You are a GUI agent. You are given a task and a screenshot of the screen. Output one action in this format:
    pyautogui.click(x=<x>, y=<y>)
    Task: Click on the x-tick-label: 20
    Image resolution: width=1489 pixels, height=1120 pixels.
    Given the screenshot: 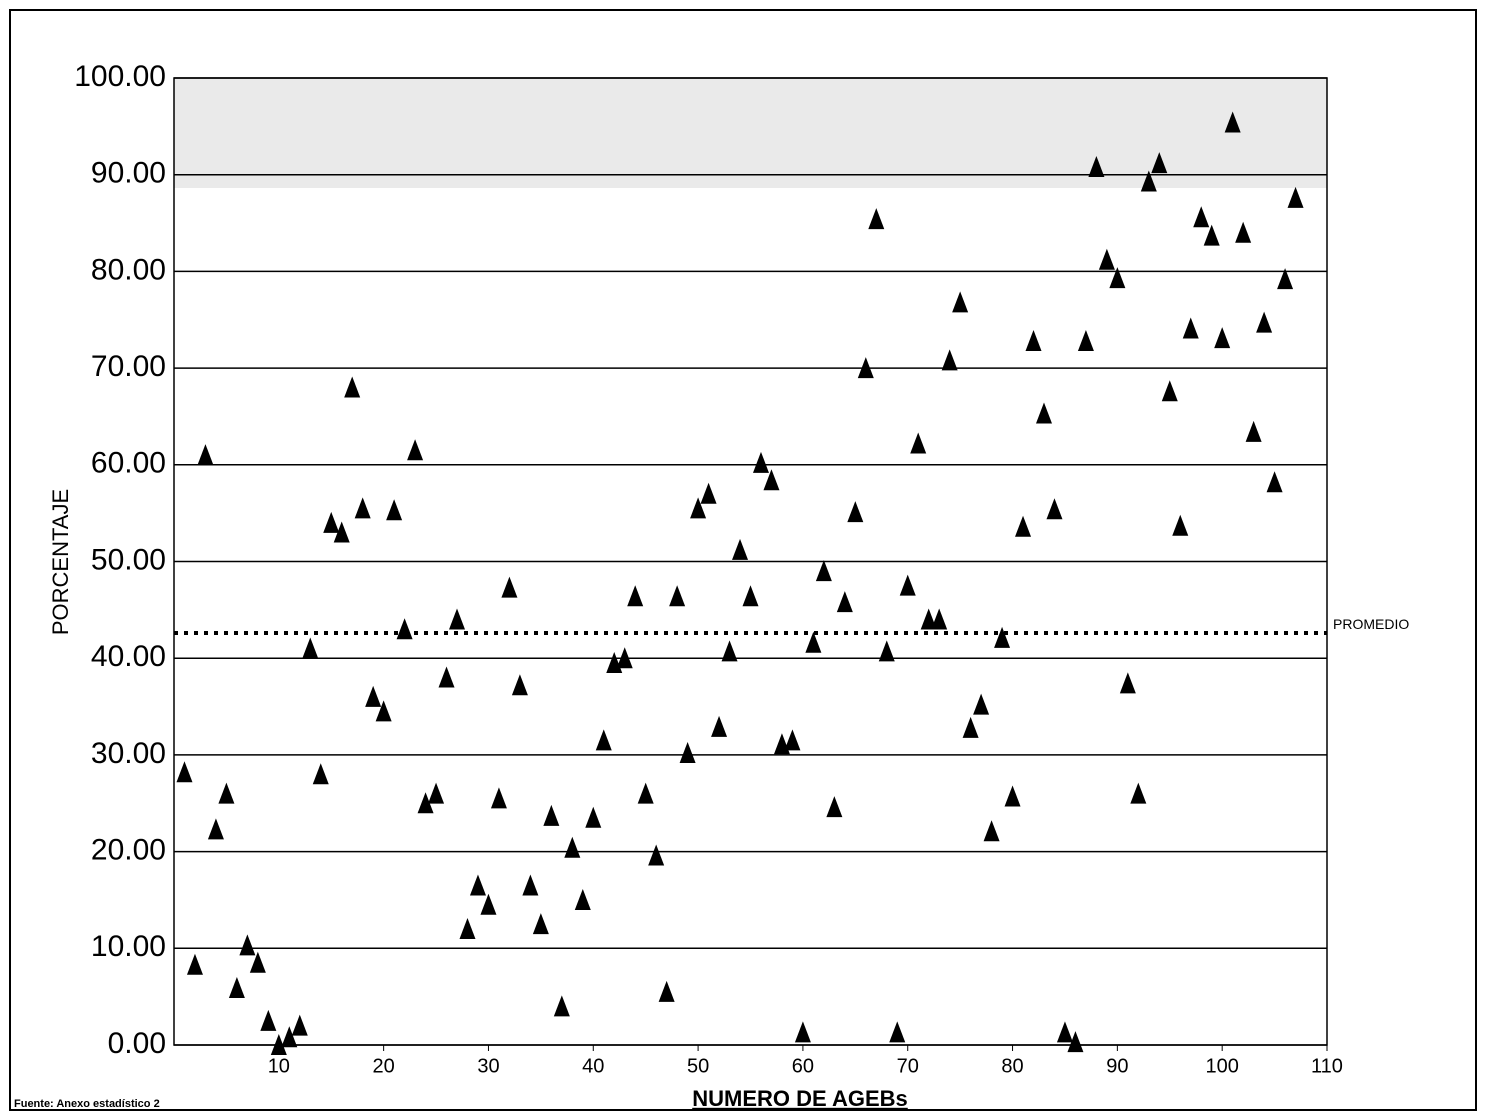 What is the action you would take?
    pyautogui.click(x=384, y=1066)
    